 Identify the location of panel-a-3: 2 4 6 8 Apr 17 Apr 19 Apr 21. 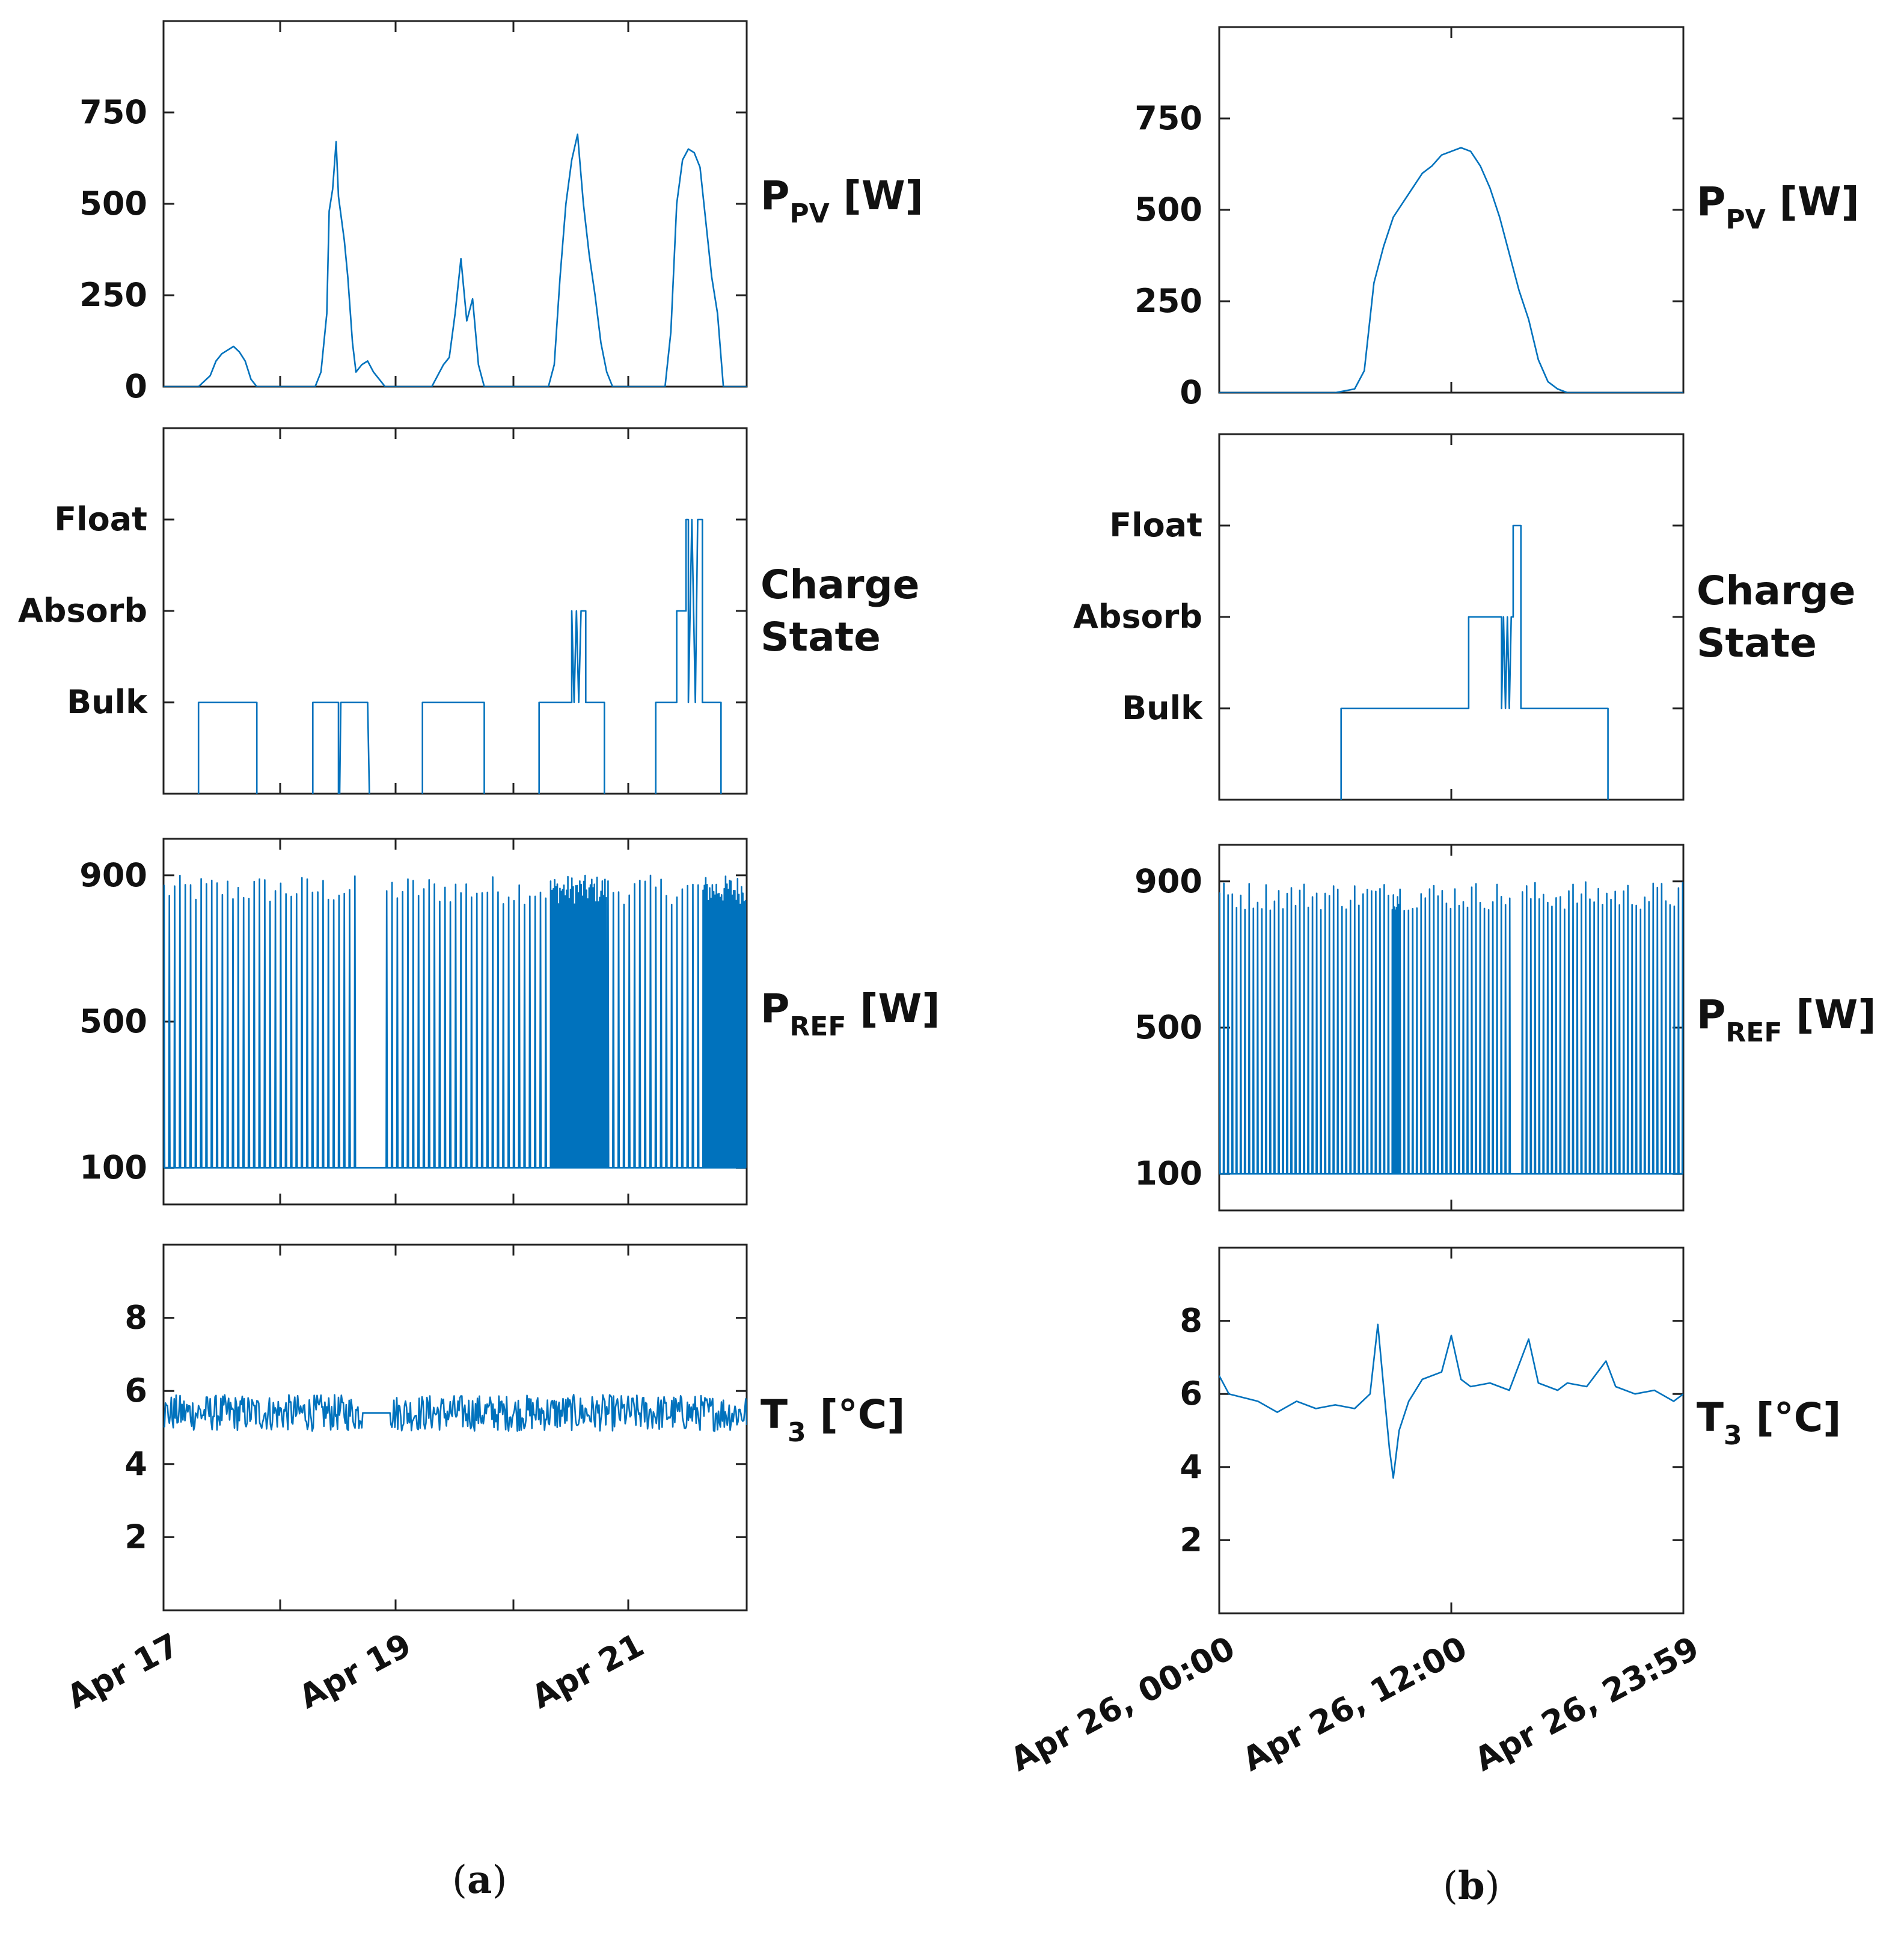
(404, 1479).